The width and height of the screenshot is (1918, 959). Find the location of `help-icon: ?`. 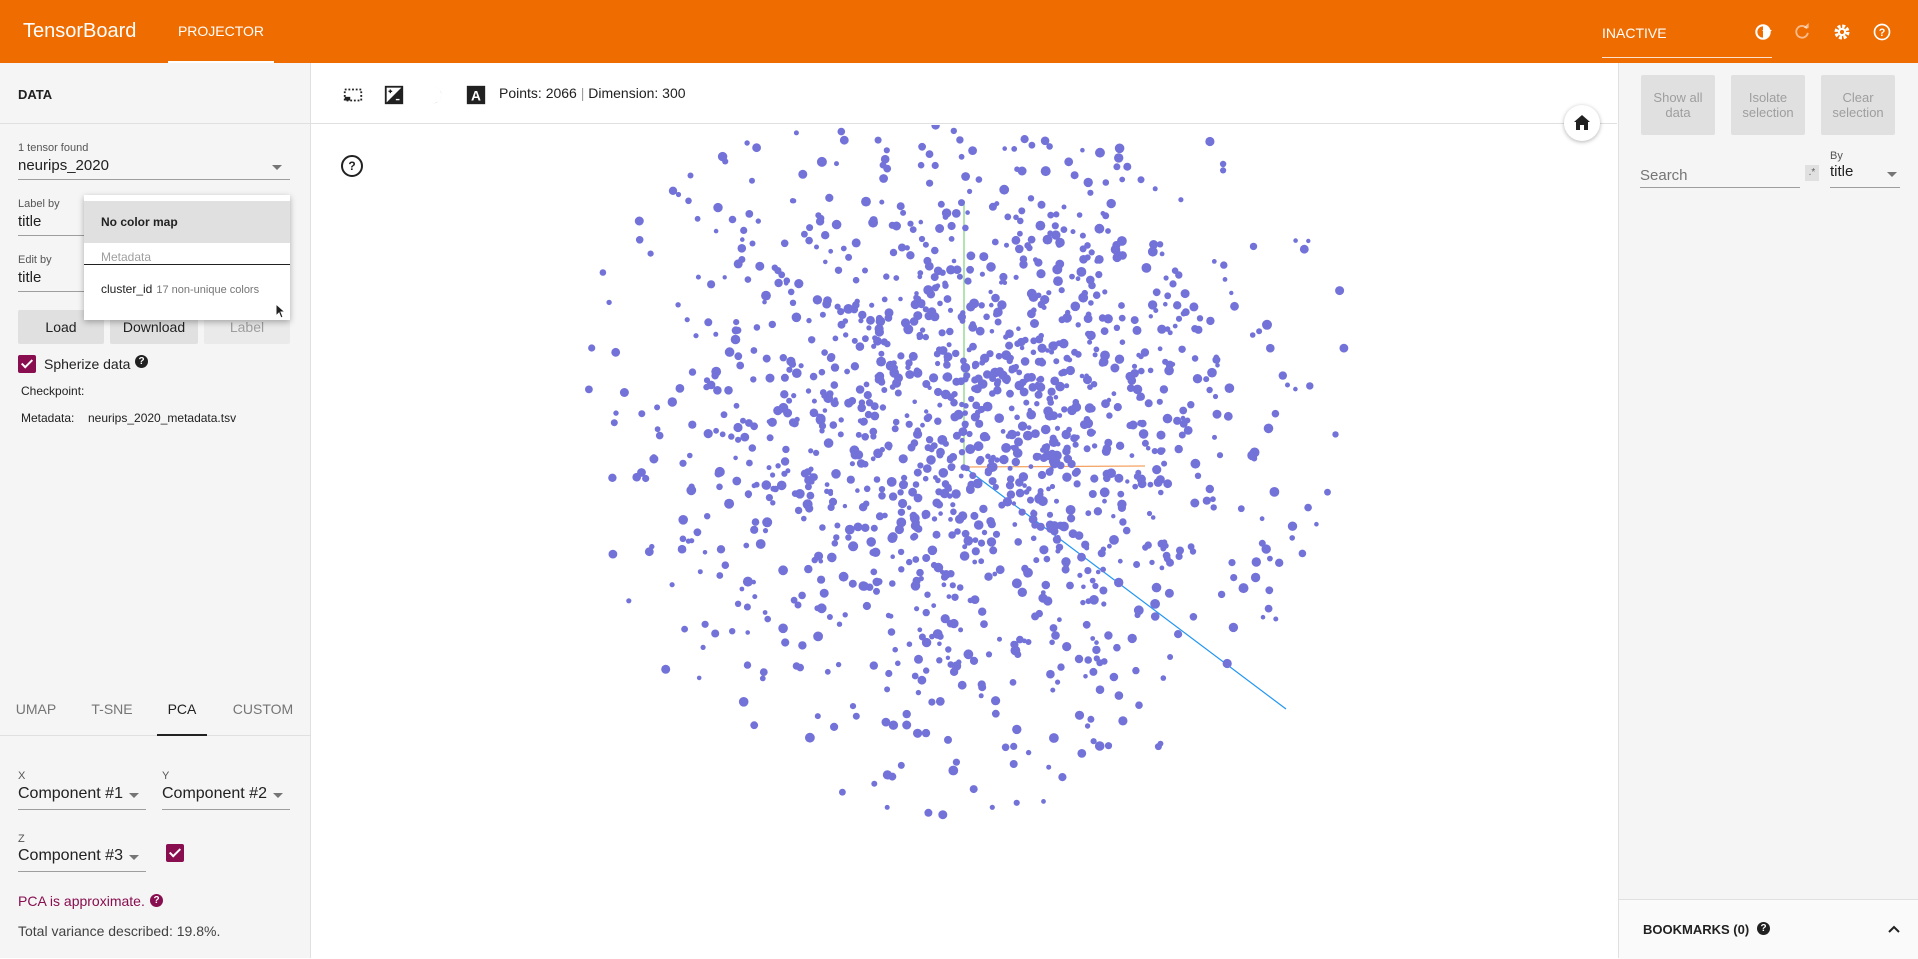

help-icon: ? is located at coordinates (141, 361).